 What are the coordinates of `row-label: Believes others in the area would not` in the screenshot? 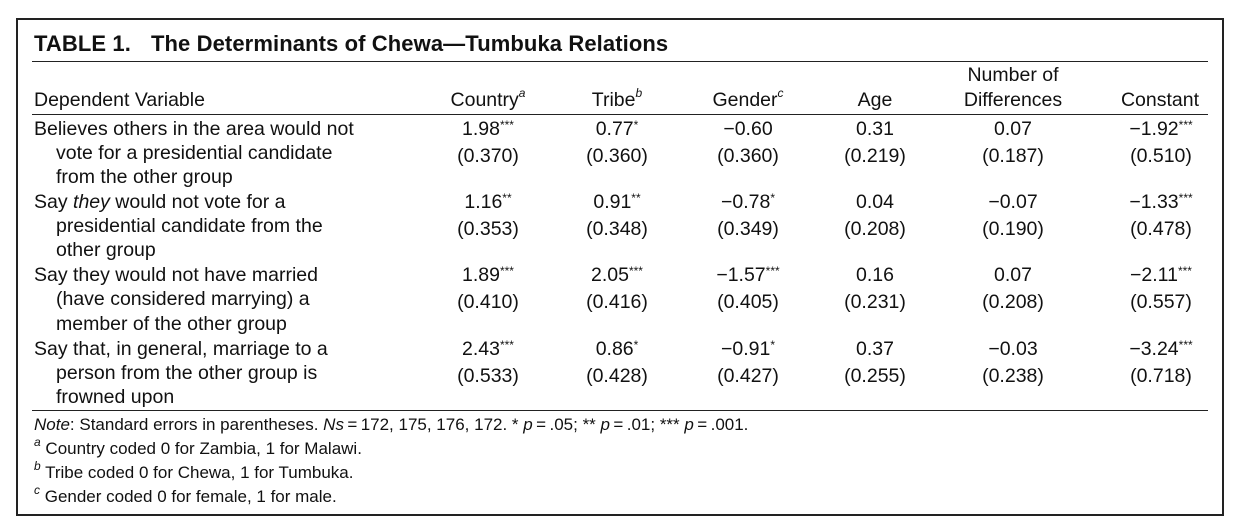 It's located at (194, 129).